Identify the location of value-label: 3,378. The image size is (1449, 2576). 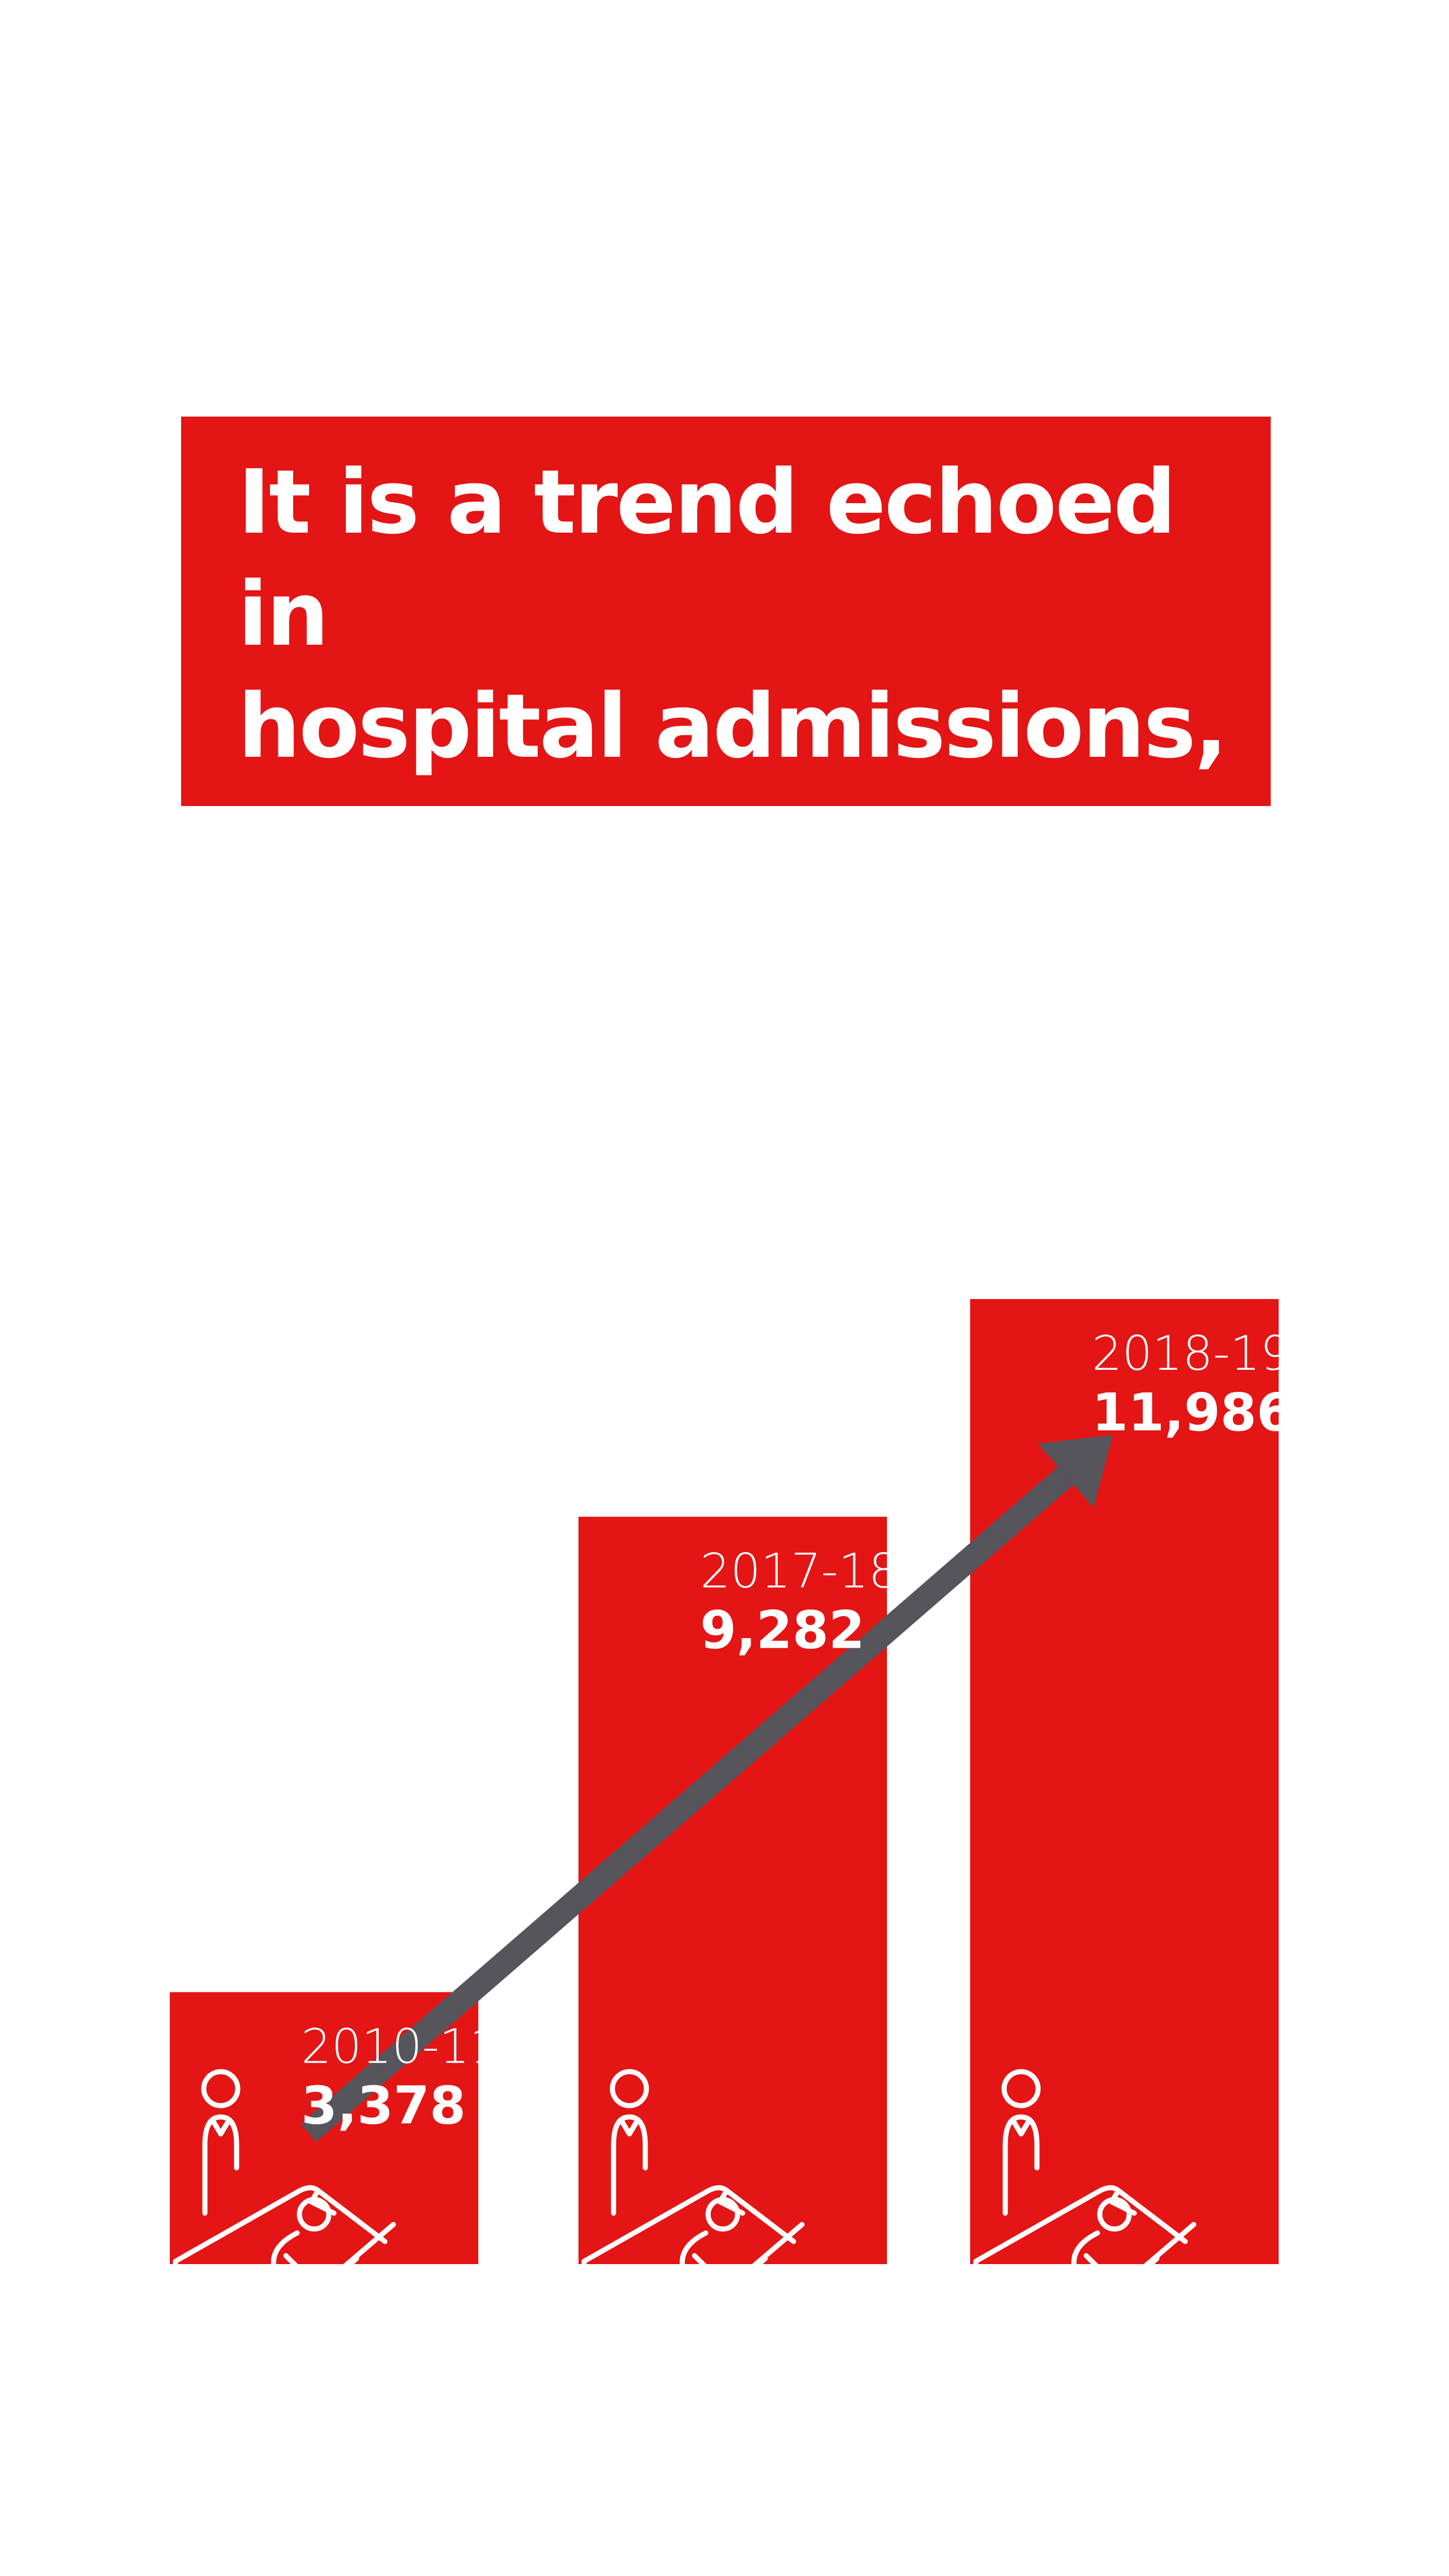
(383, 2105).